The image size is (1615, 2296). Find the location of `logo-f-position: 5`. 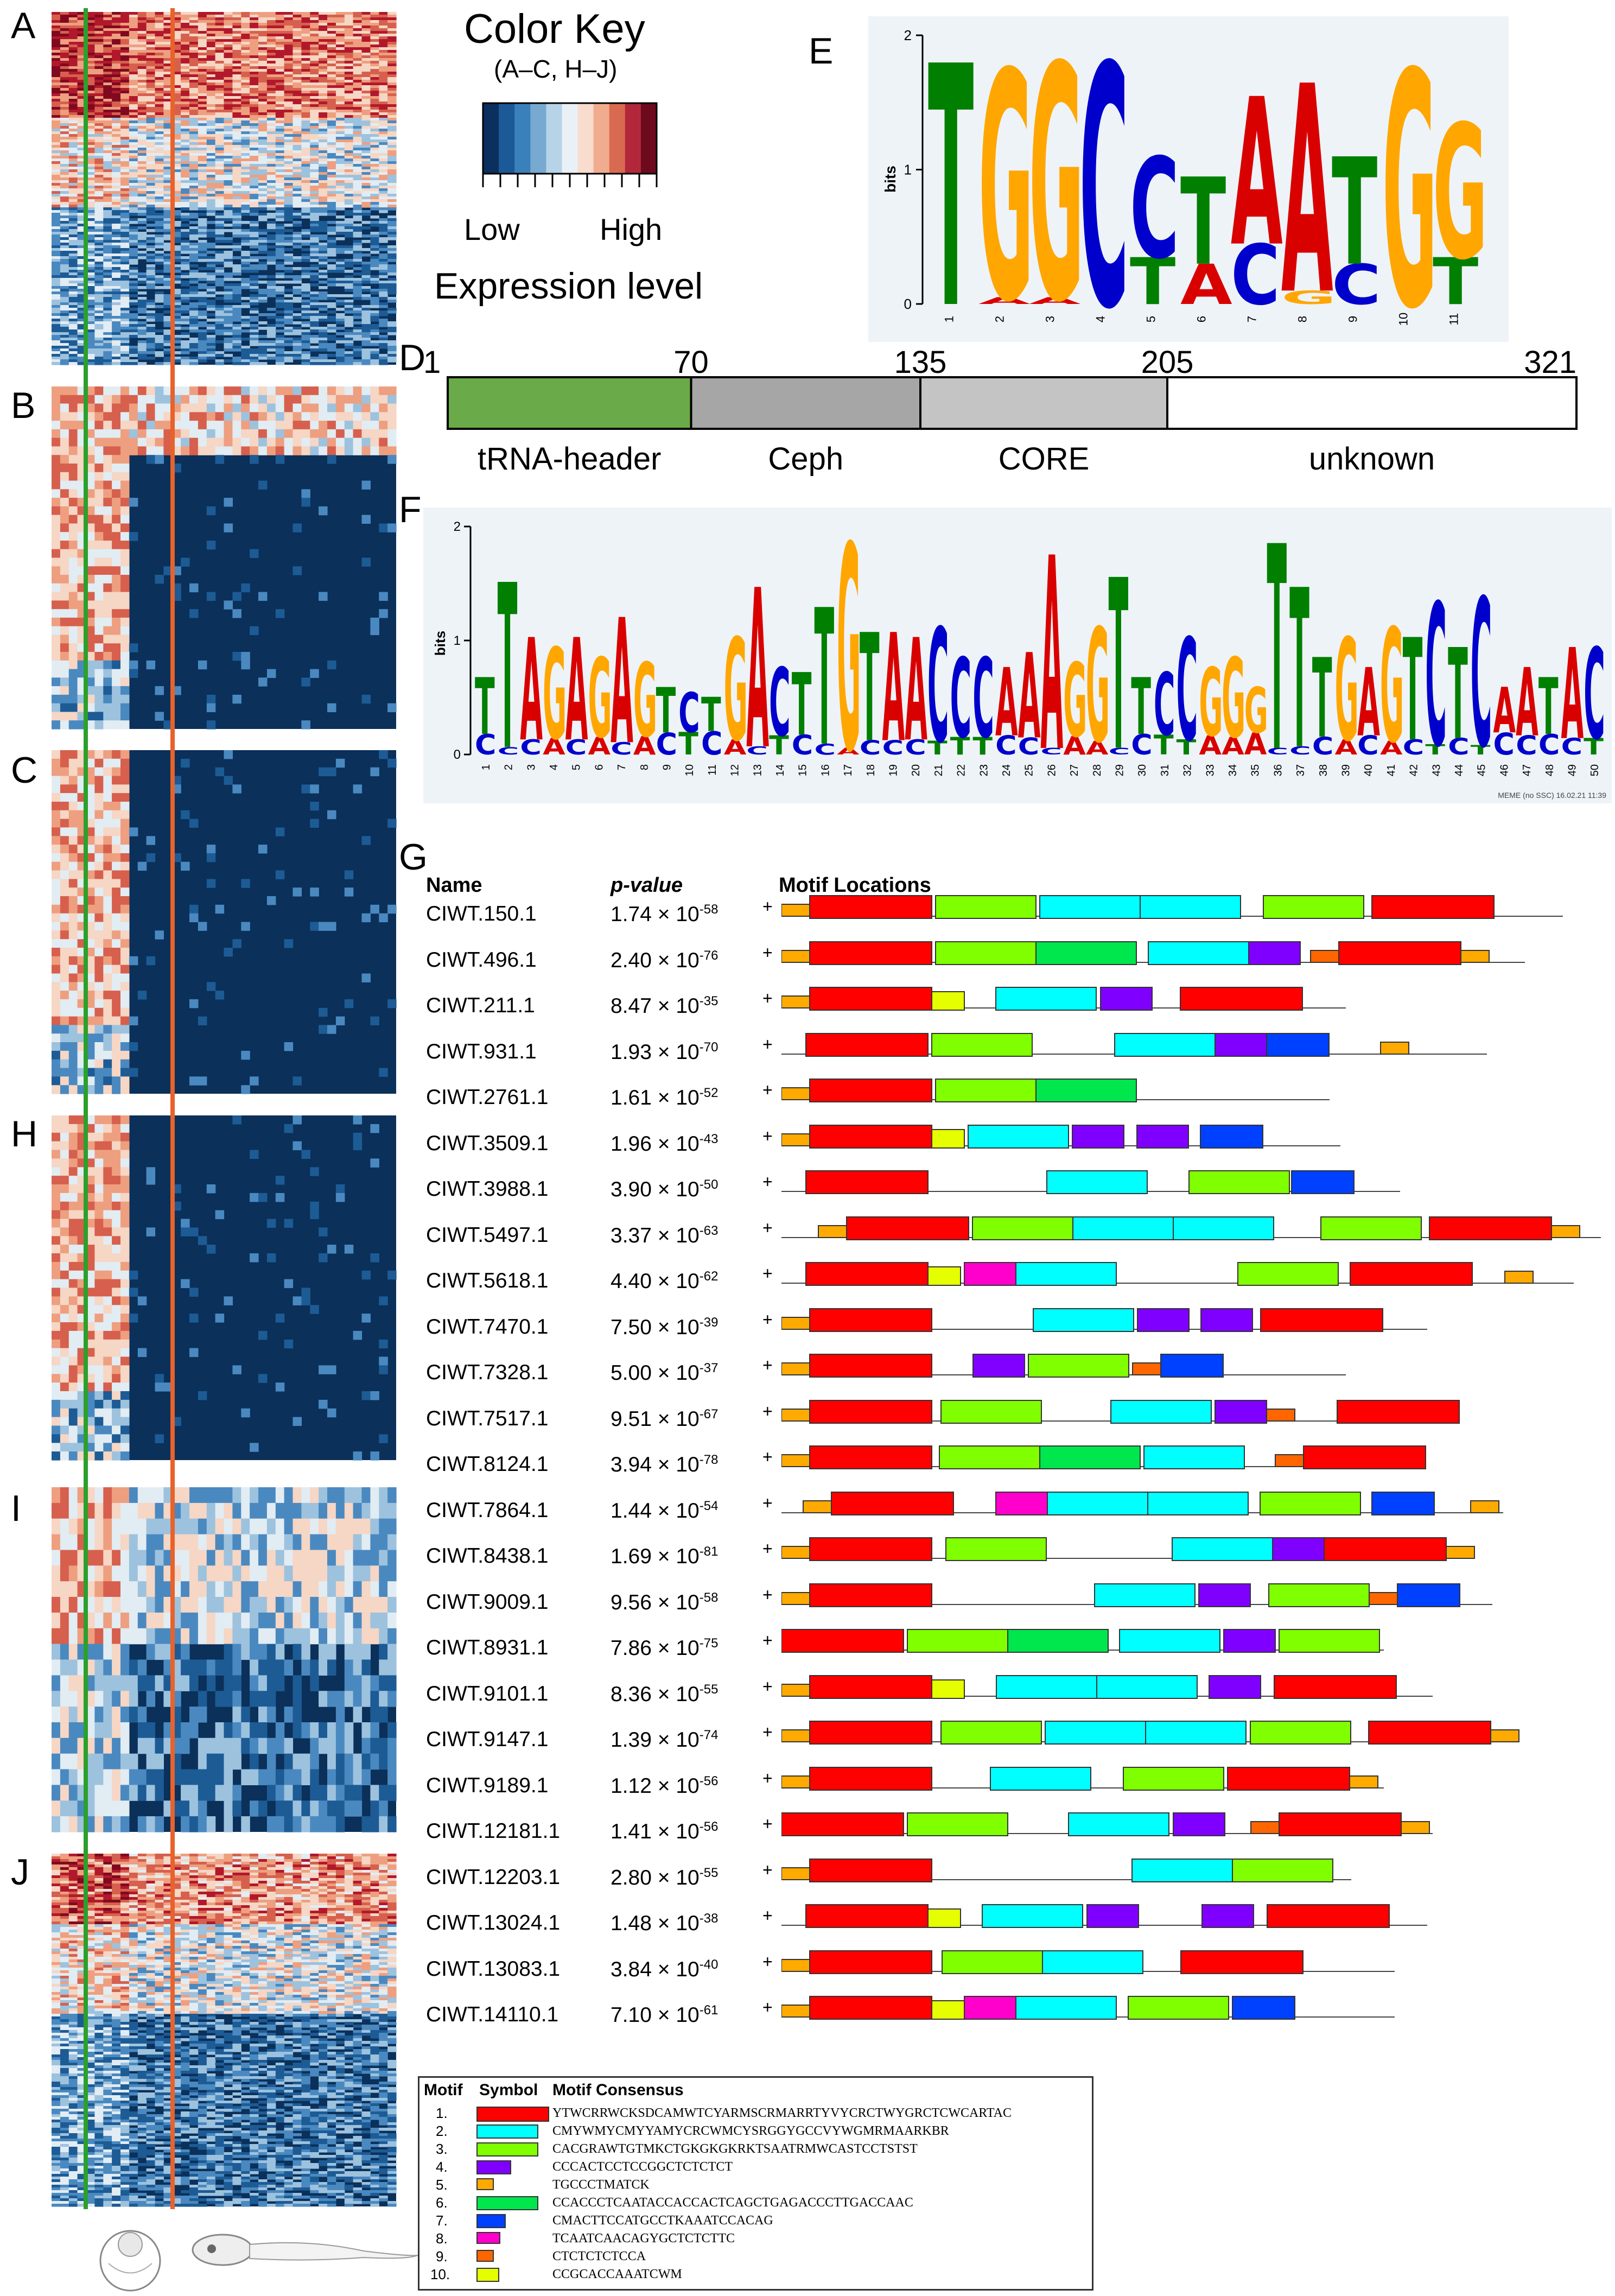

logo-f-position: 5 is located at coordinates (577, 767).